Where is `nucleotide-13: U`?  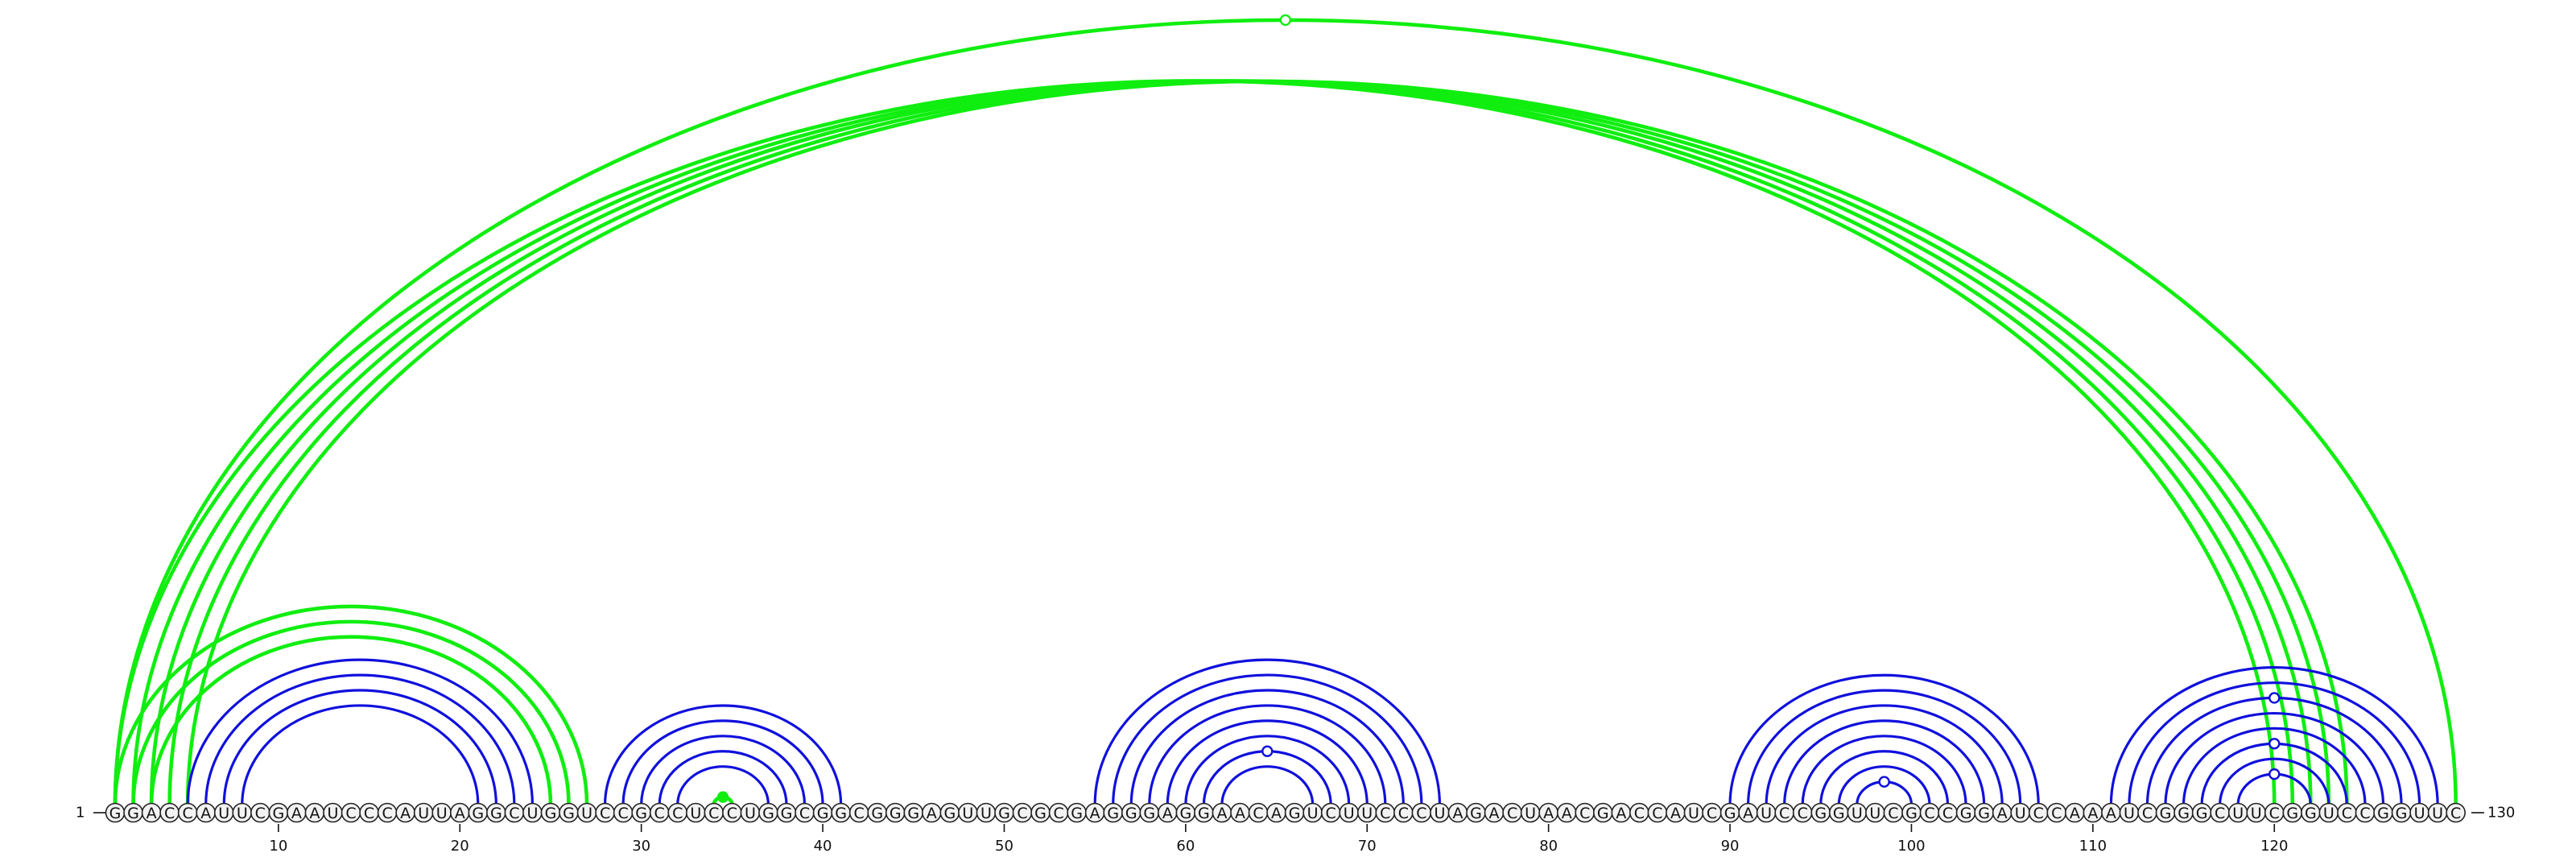 nucleotide-13: U is located at coordinates (333, 812).